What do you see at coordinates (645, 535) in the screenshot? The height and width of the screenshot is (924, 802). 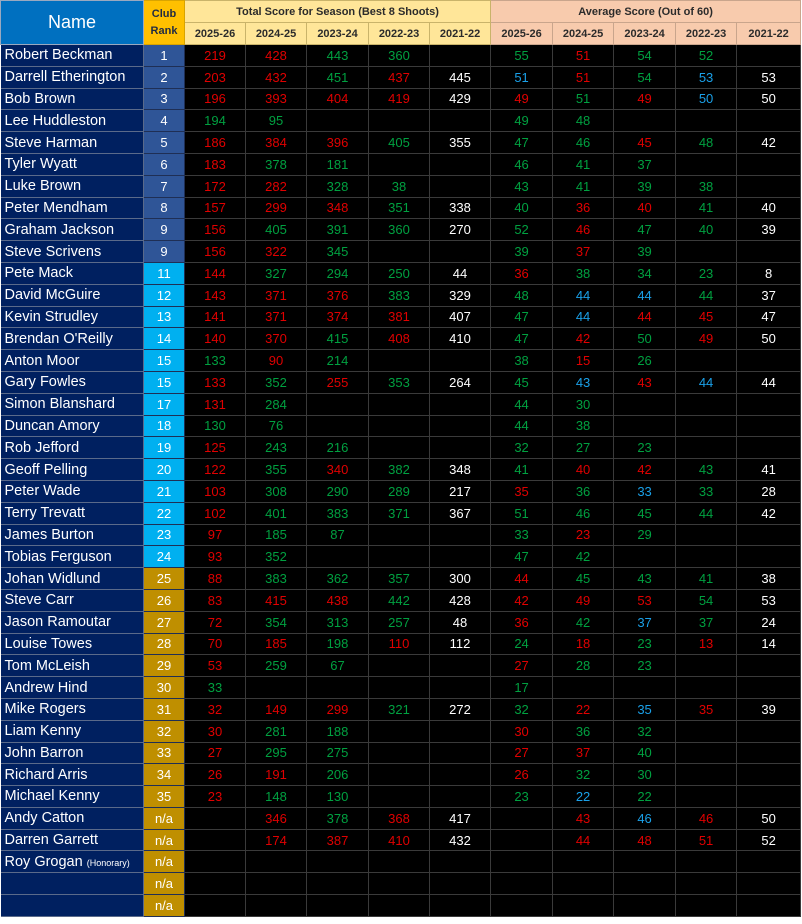 I see `average-score-cell-2023-24: 29` at bounding box center [645, 535].